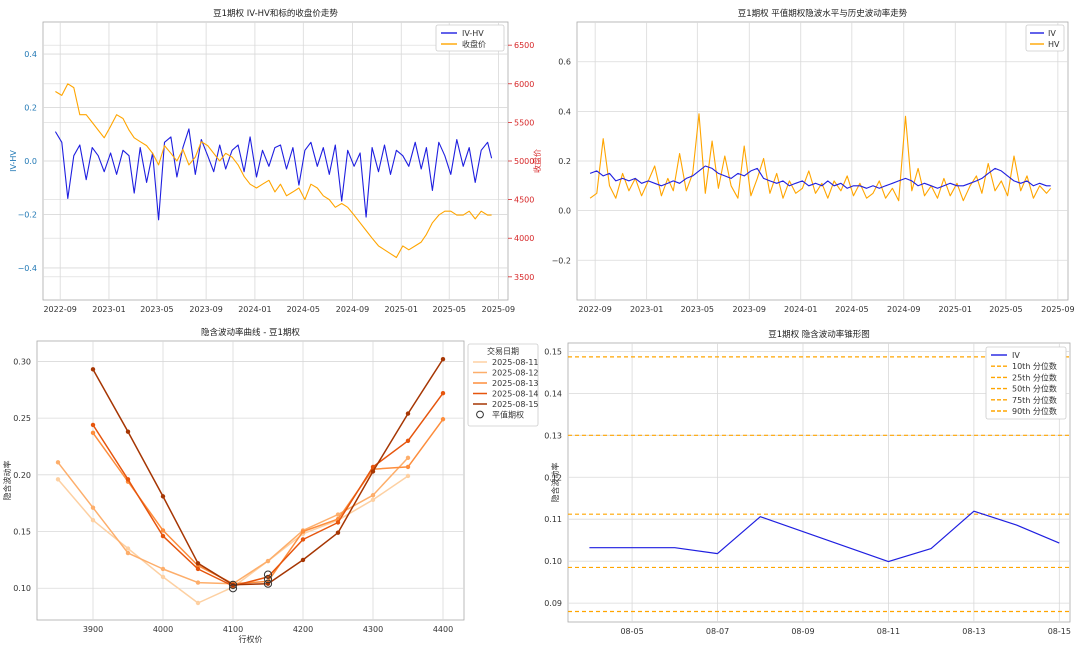  Describe the element at coordinates (524, 200) in the screenshot. I see `y2-tick-label: 4500` at that location.